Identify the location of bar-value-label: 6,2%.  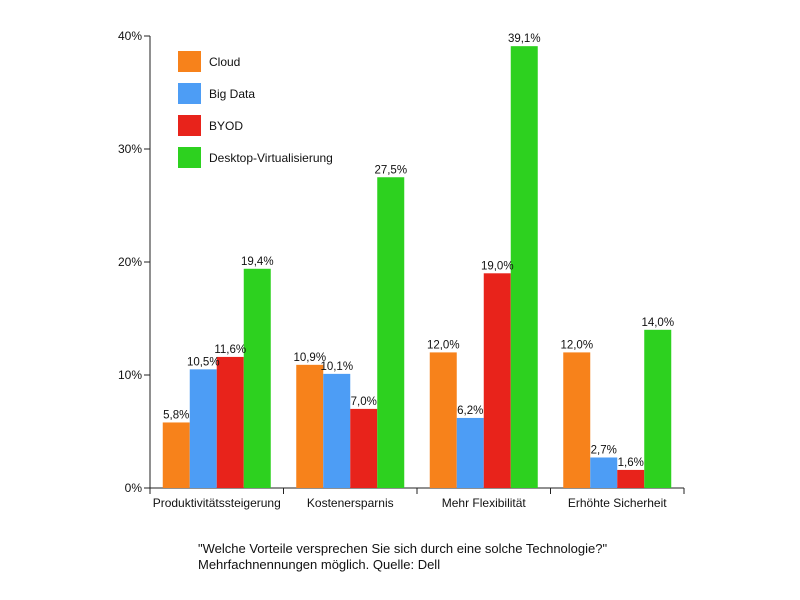
(470, 411).